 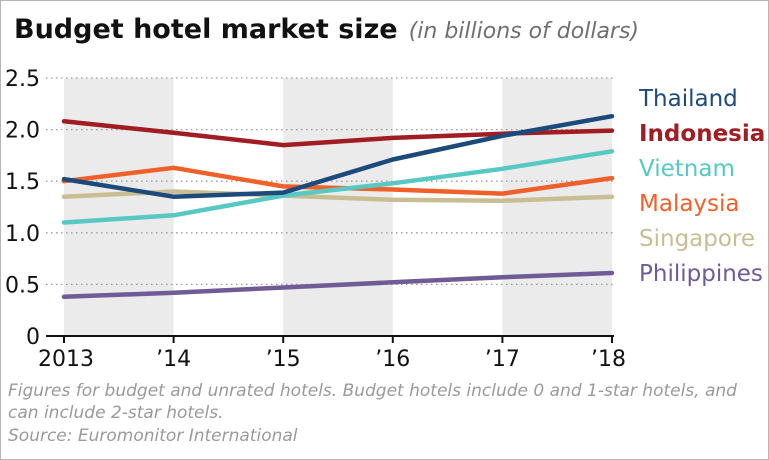 What do you see at coordinates (206, 29) in the screenshot?
I see `chart-title: Budget hotel market size` at bounding box center [206, 29].